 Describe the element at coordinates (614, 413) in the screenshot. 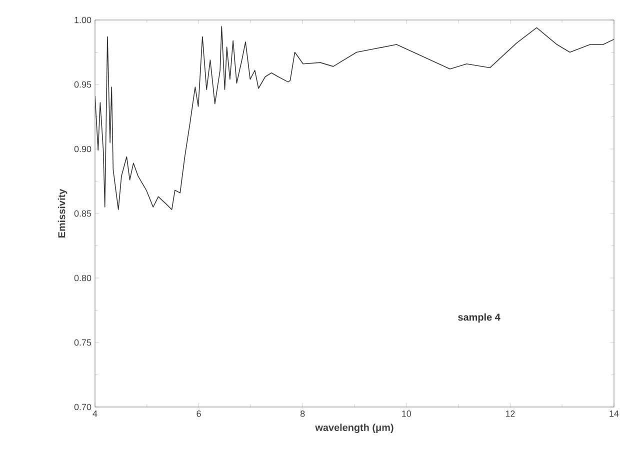

I see `x-tick-label: 14` at that location.